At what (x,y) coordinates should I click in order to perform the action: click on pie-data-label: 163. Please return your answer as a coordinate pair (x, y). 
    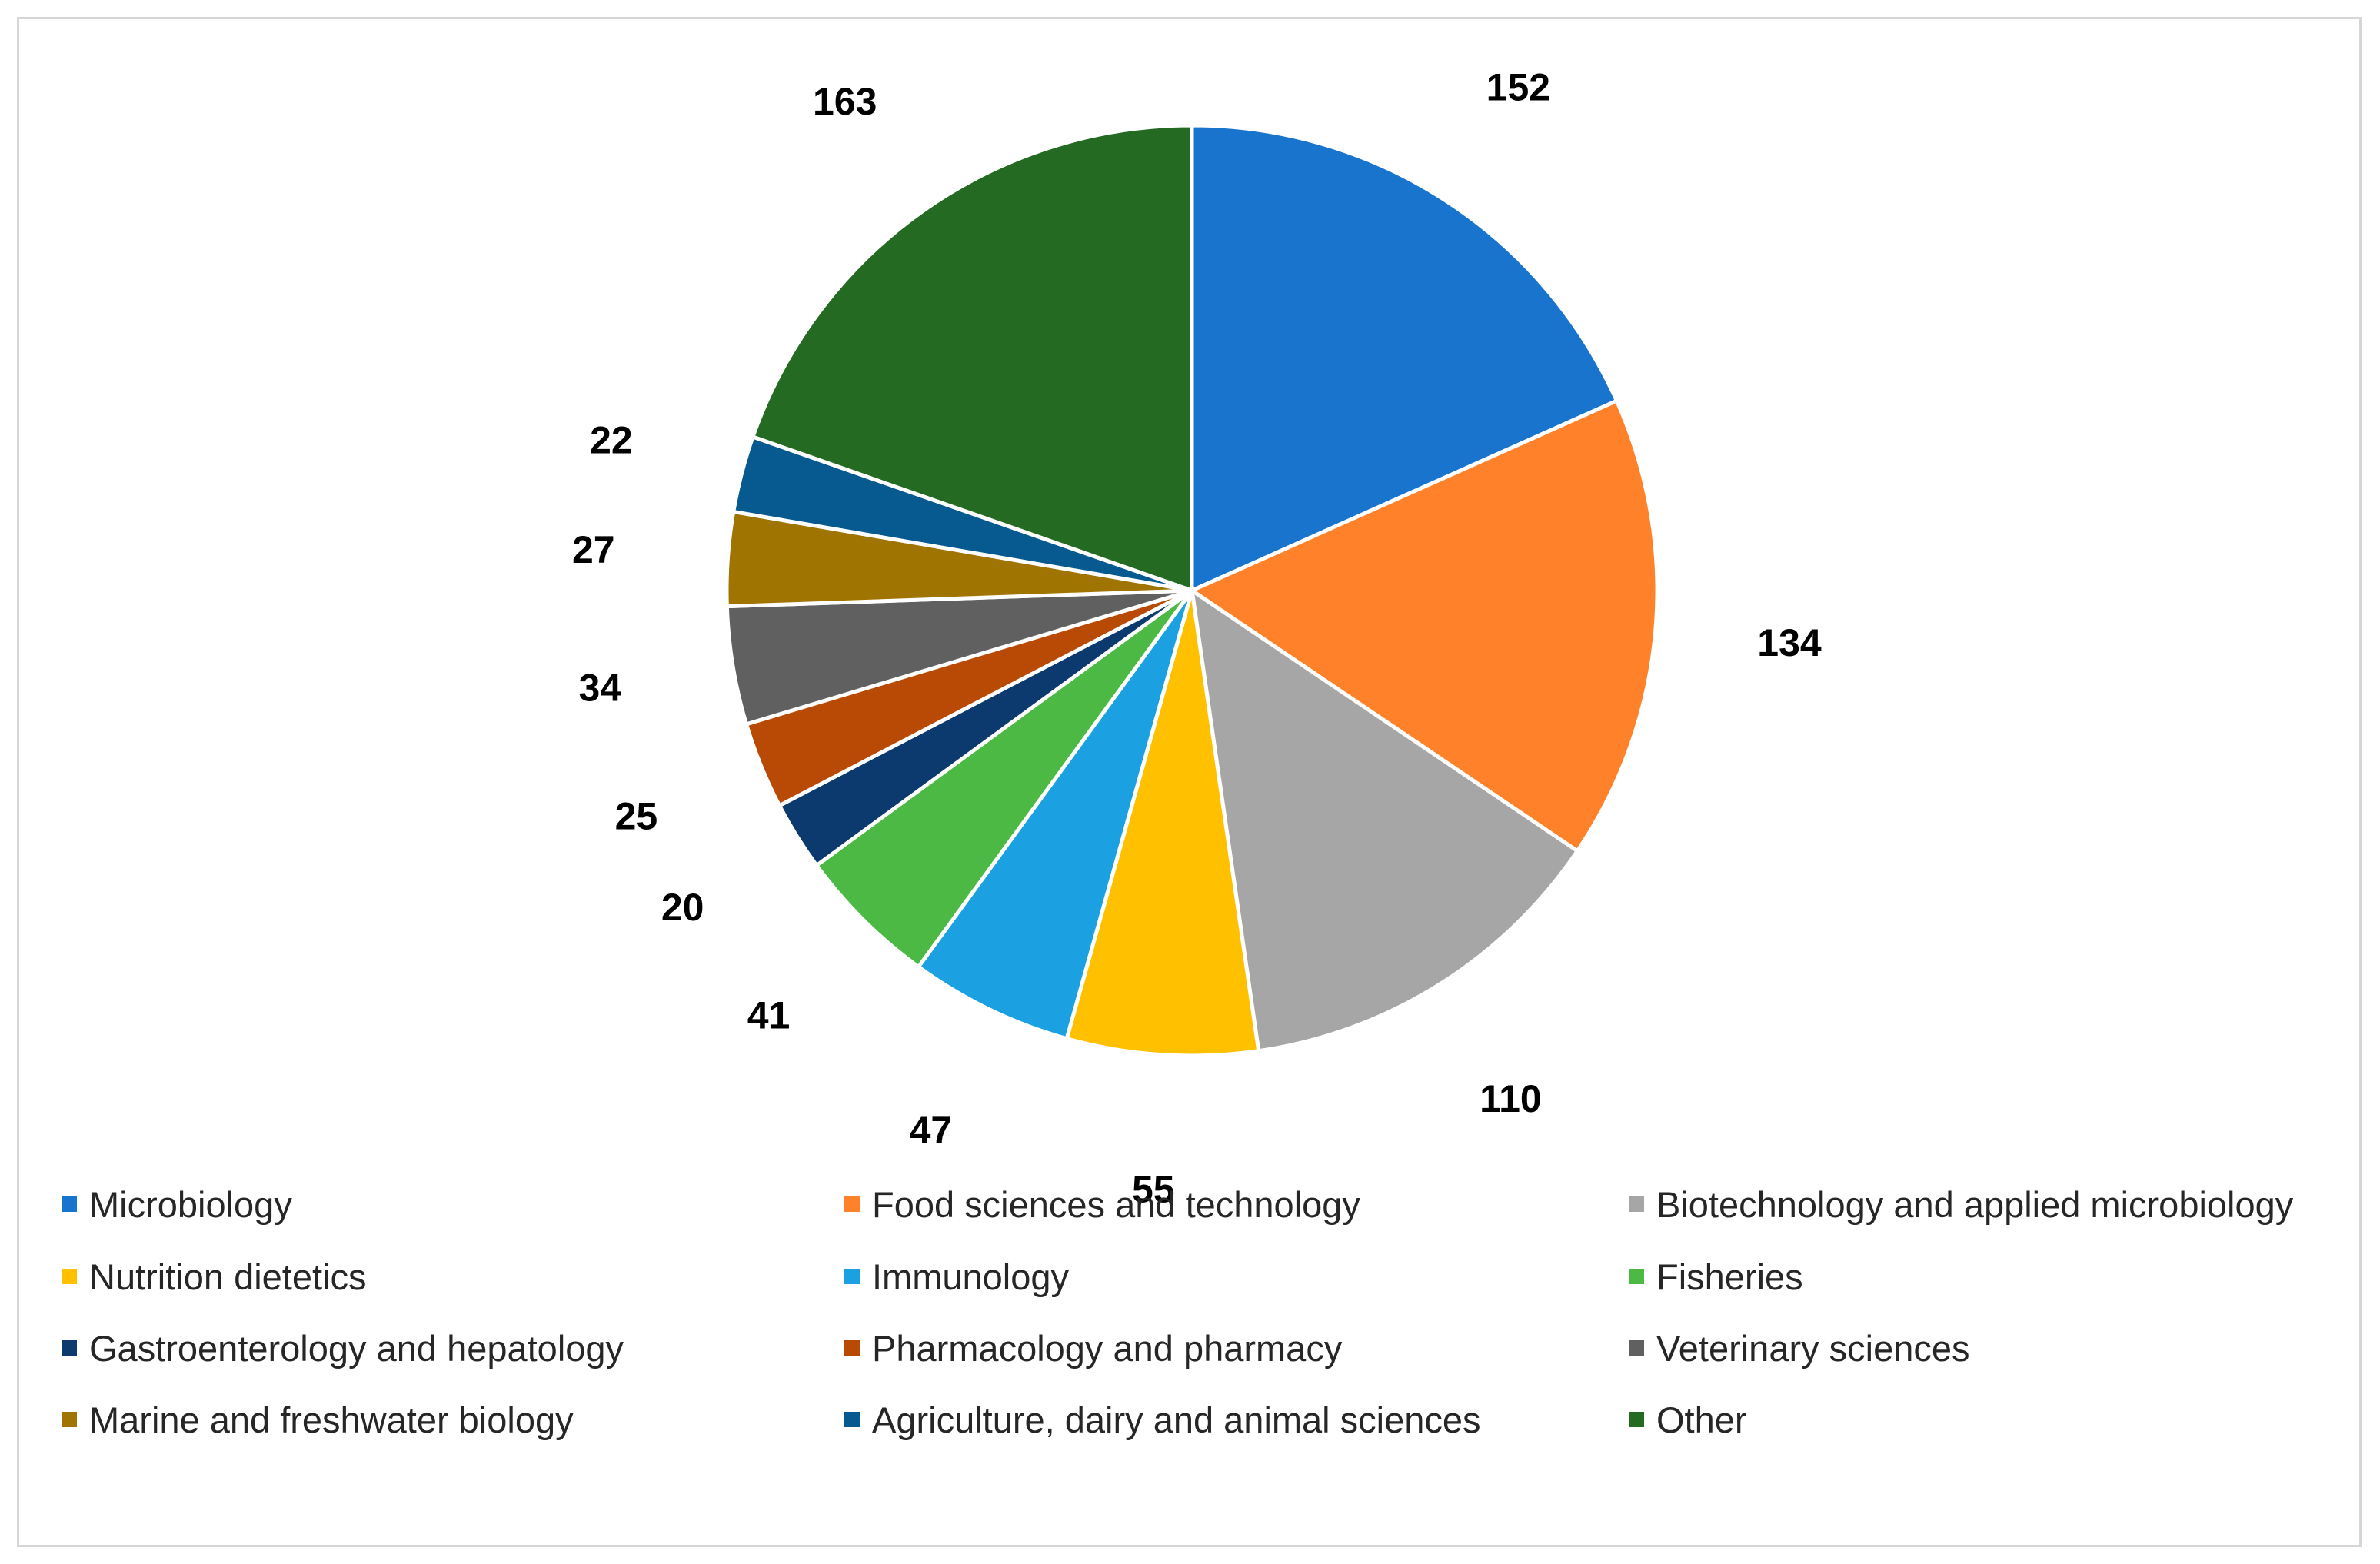
    Looking at the image, I should click on (845, 101).